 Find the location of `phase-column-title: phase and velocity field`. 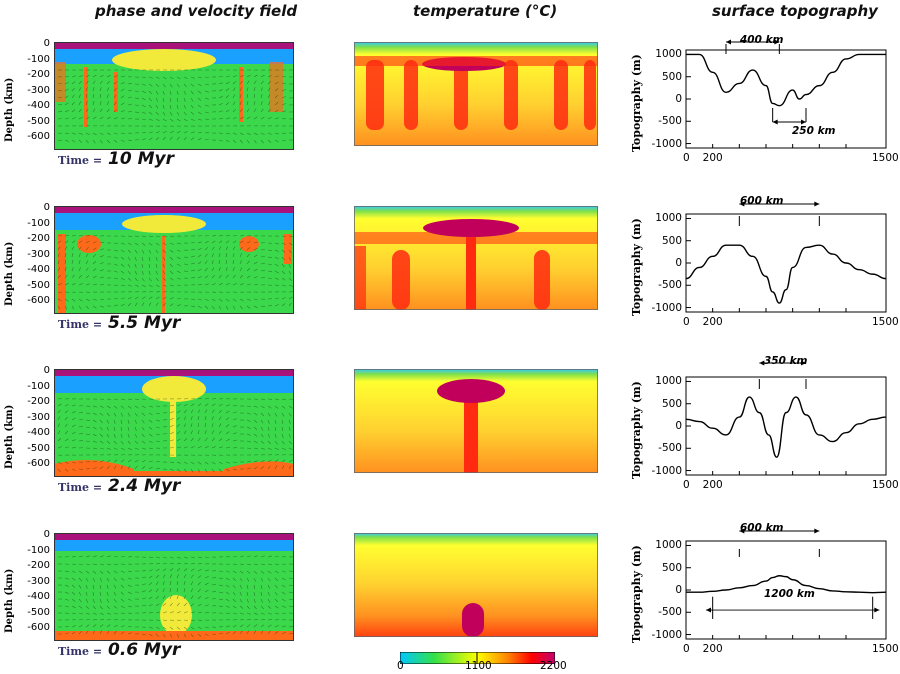

phase-column-title: phase and velocity field is located at coordinates (196, 11).